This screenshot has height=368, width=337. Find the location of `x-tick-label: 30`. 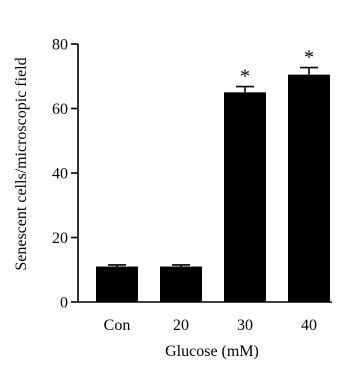

x-tick-label: 30 is located at coordinates (245, 325).